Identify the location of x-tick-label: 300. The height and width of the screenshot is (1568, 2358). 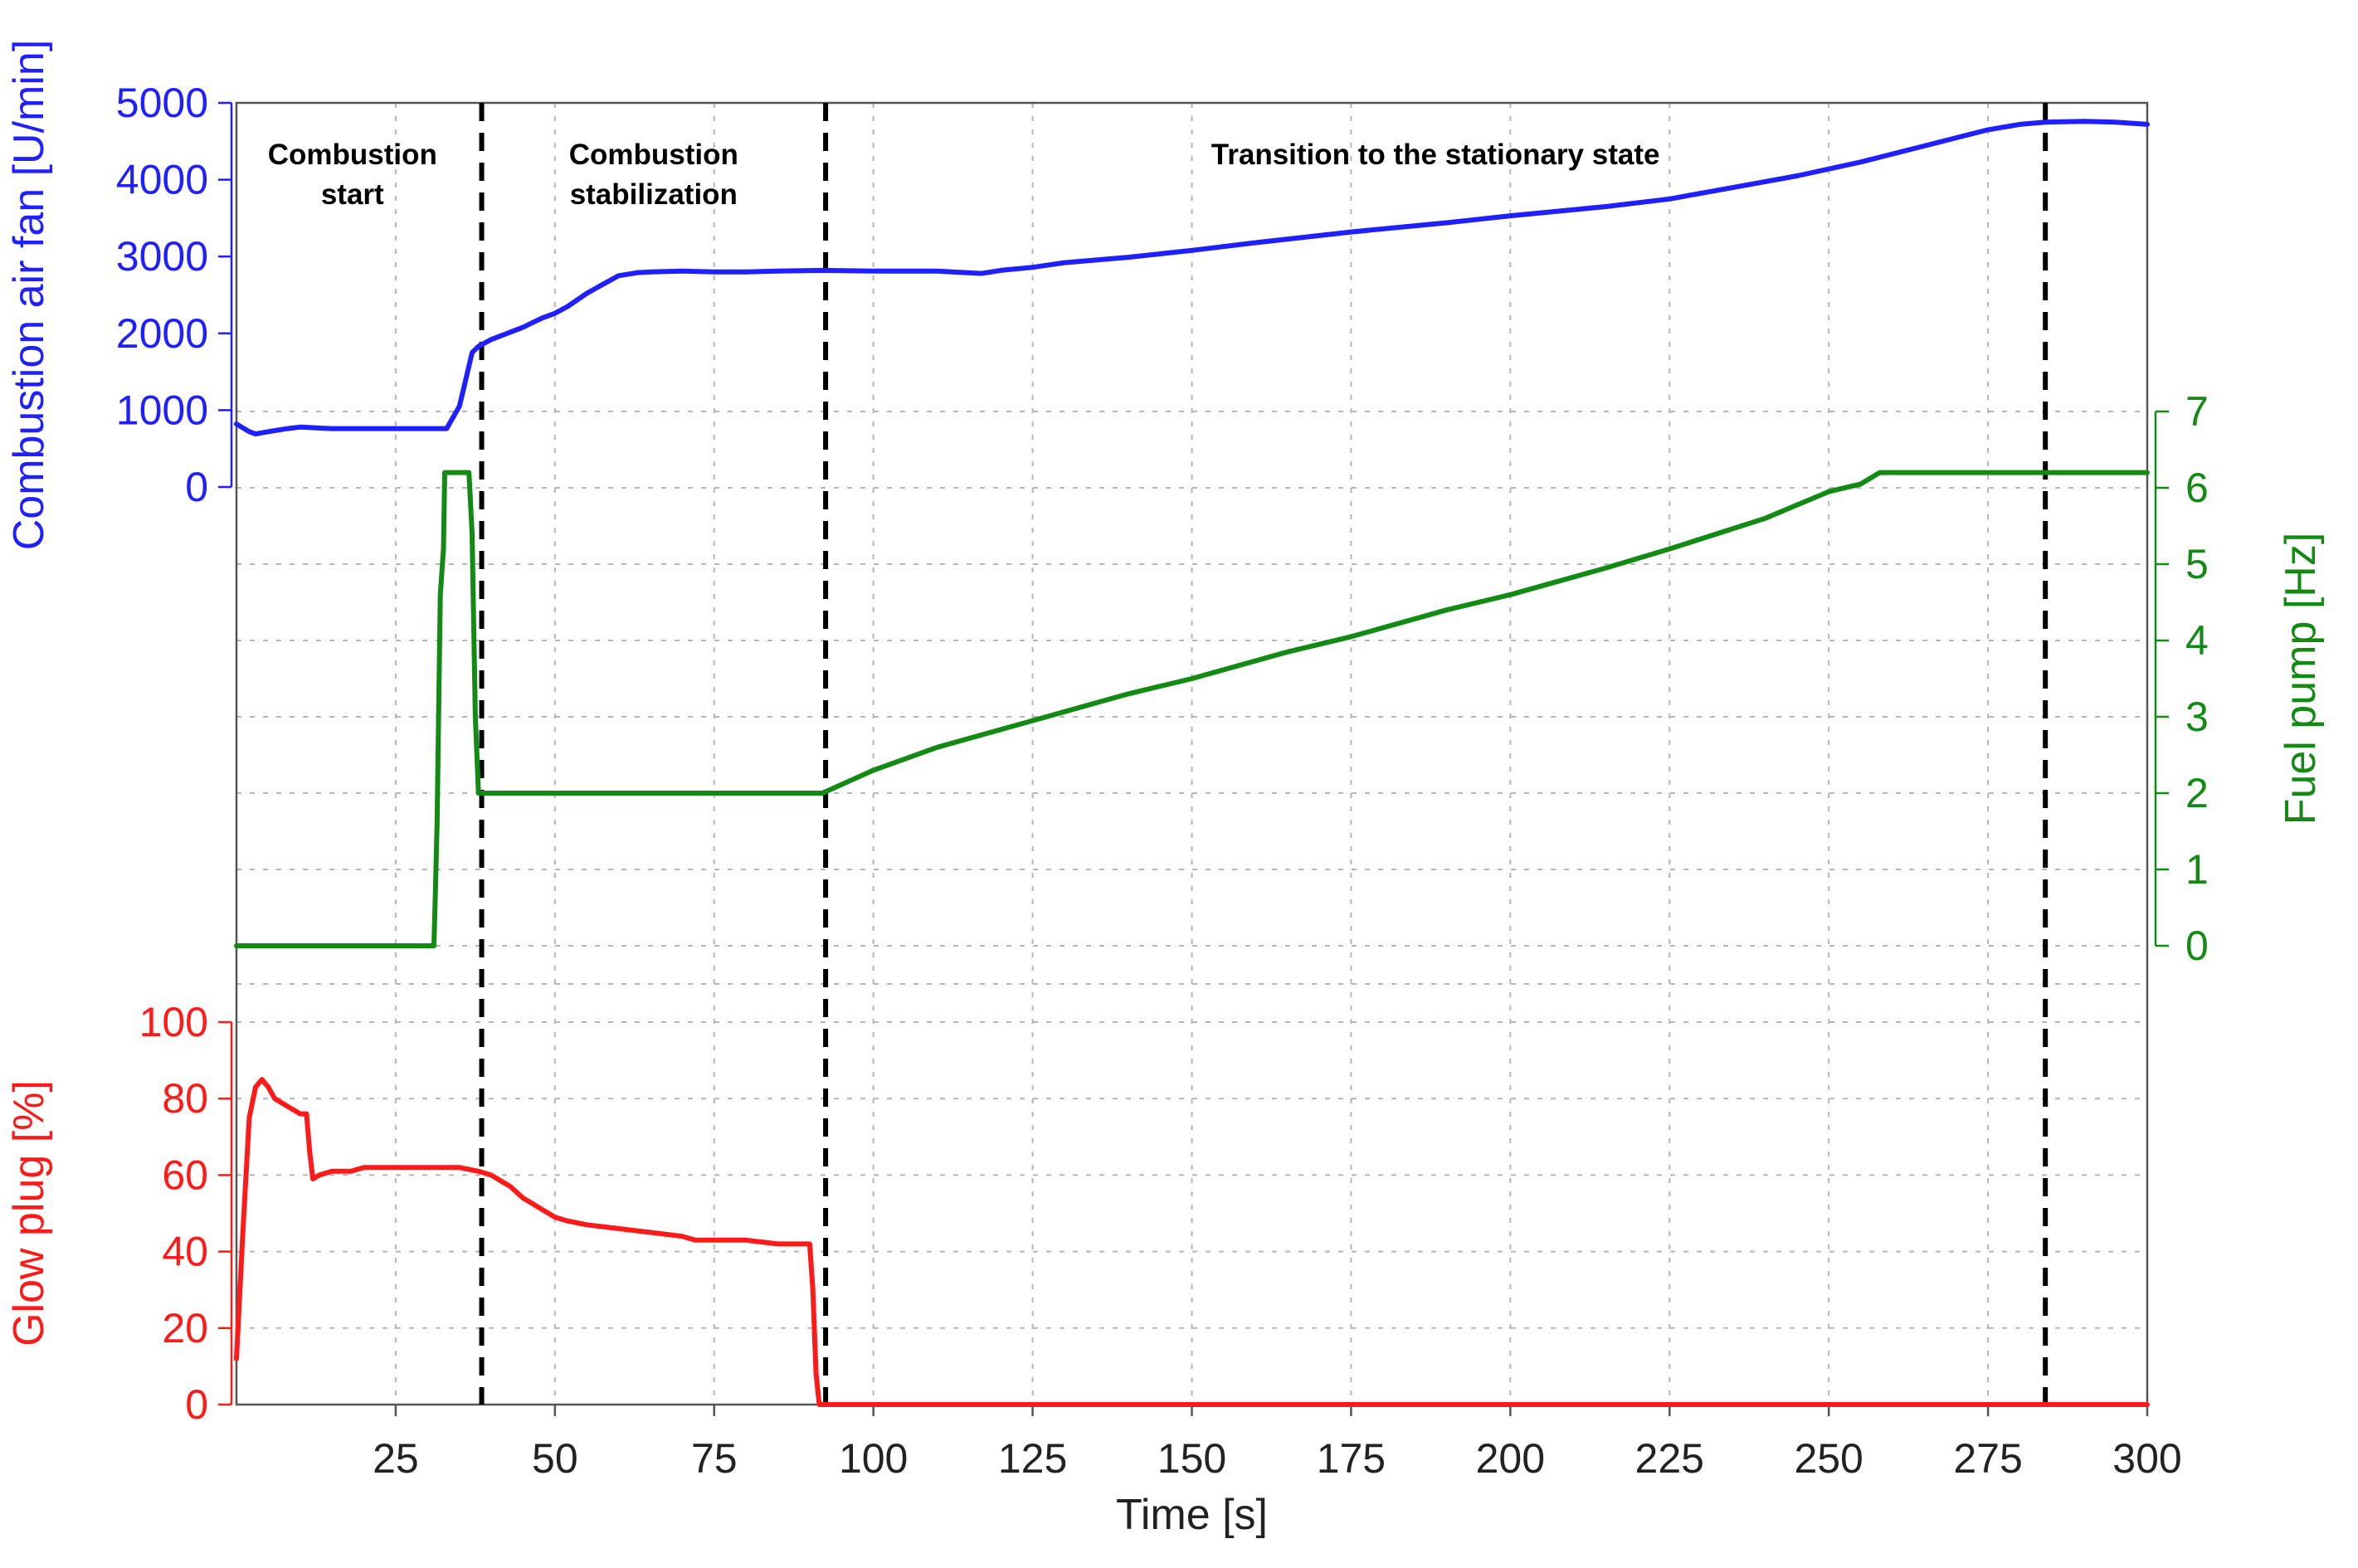
(2146, 1458).